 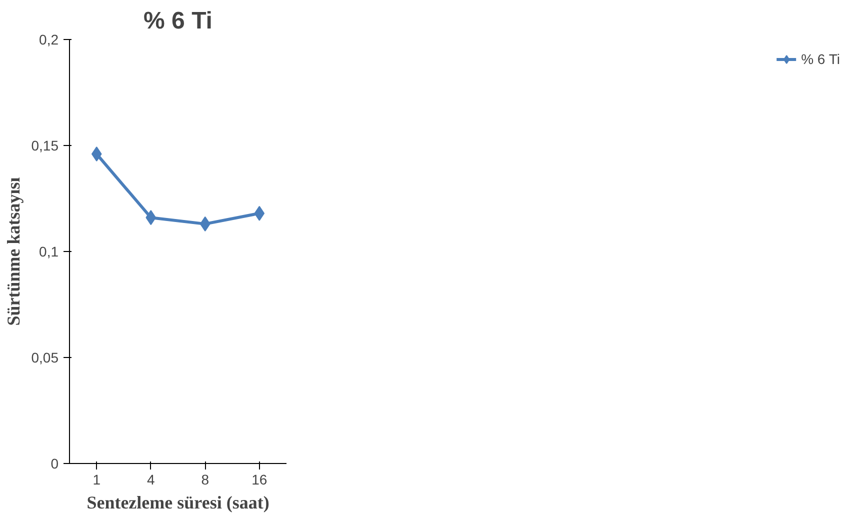 What do you see at coordinates (205, 480) in the screenshot?
I see `x-tick-label: 8` at bounding box center [205, 480].